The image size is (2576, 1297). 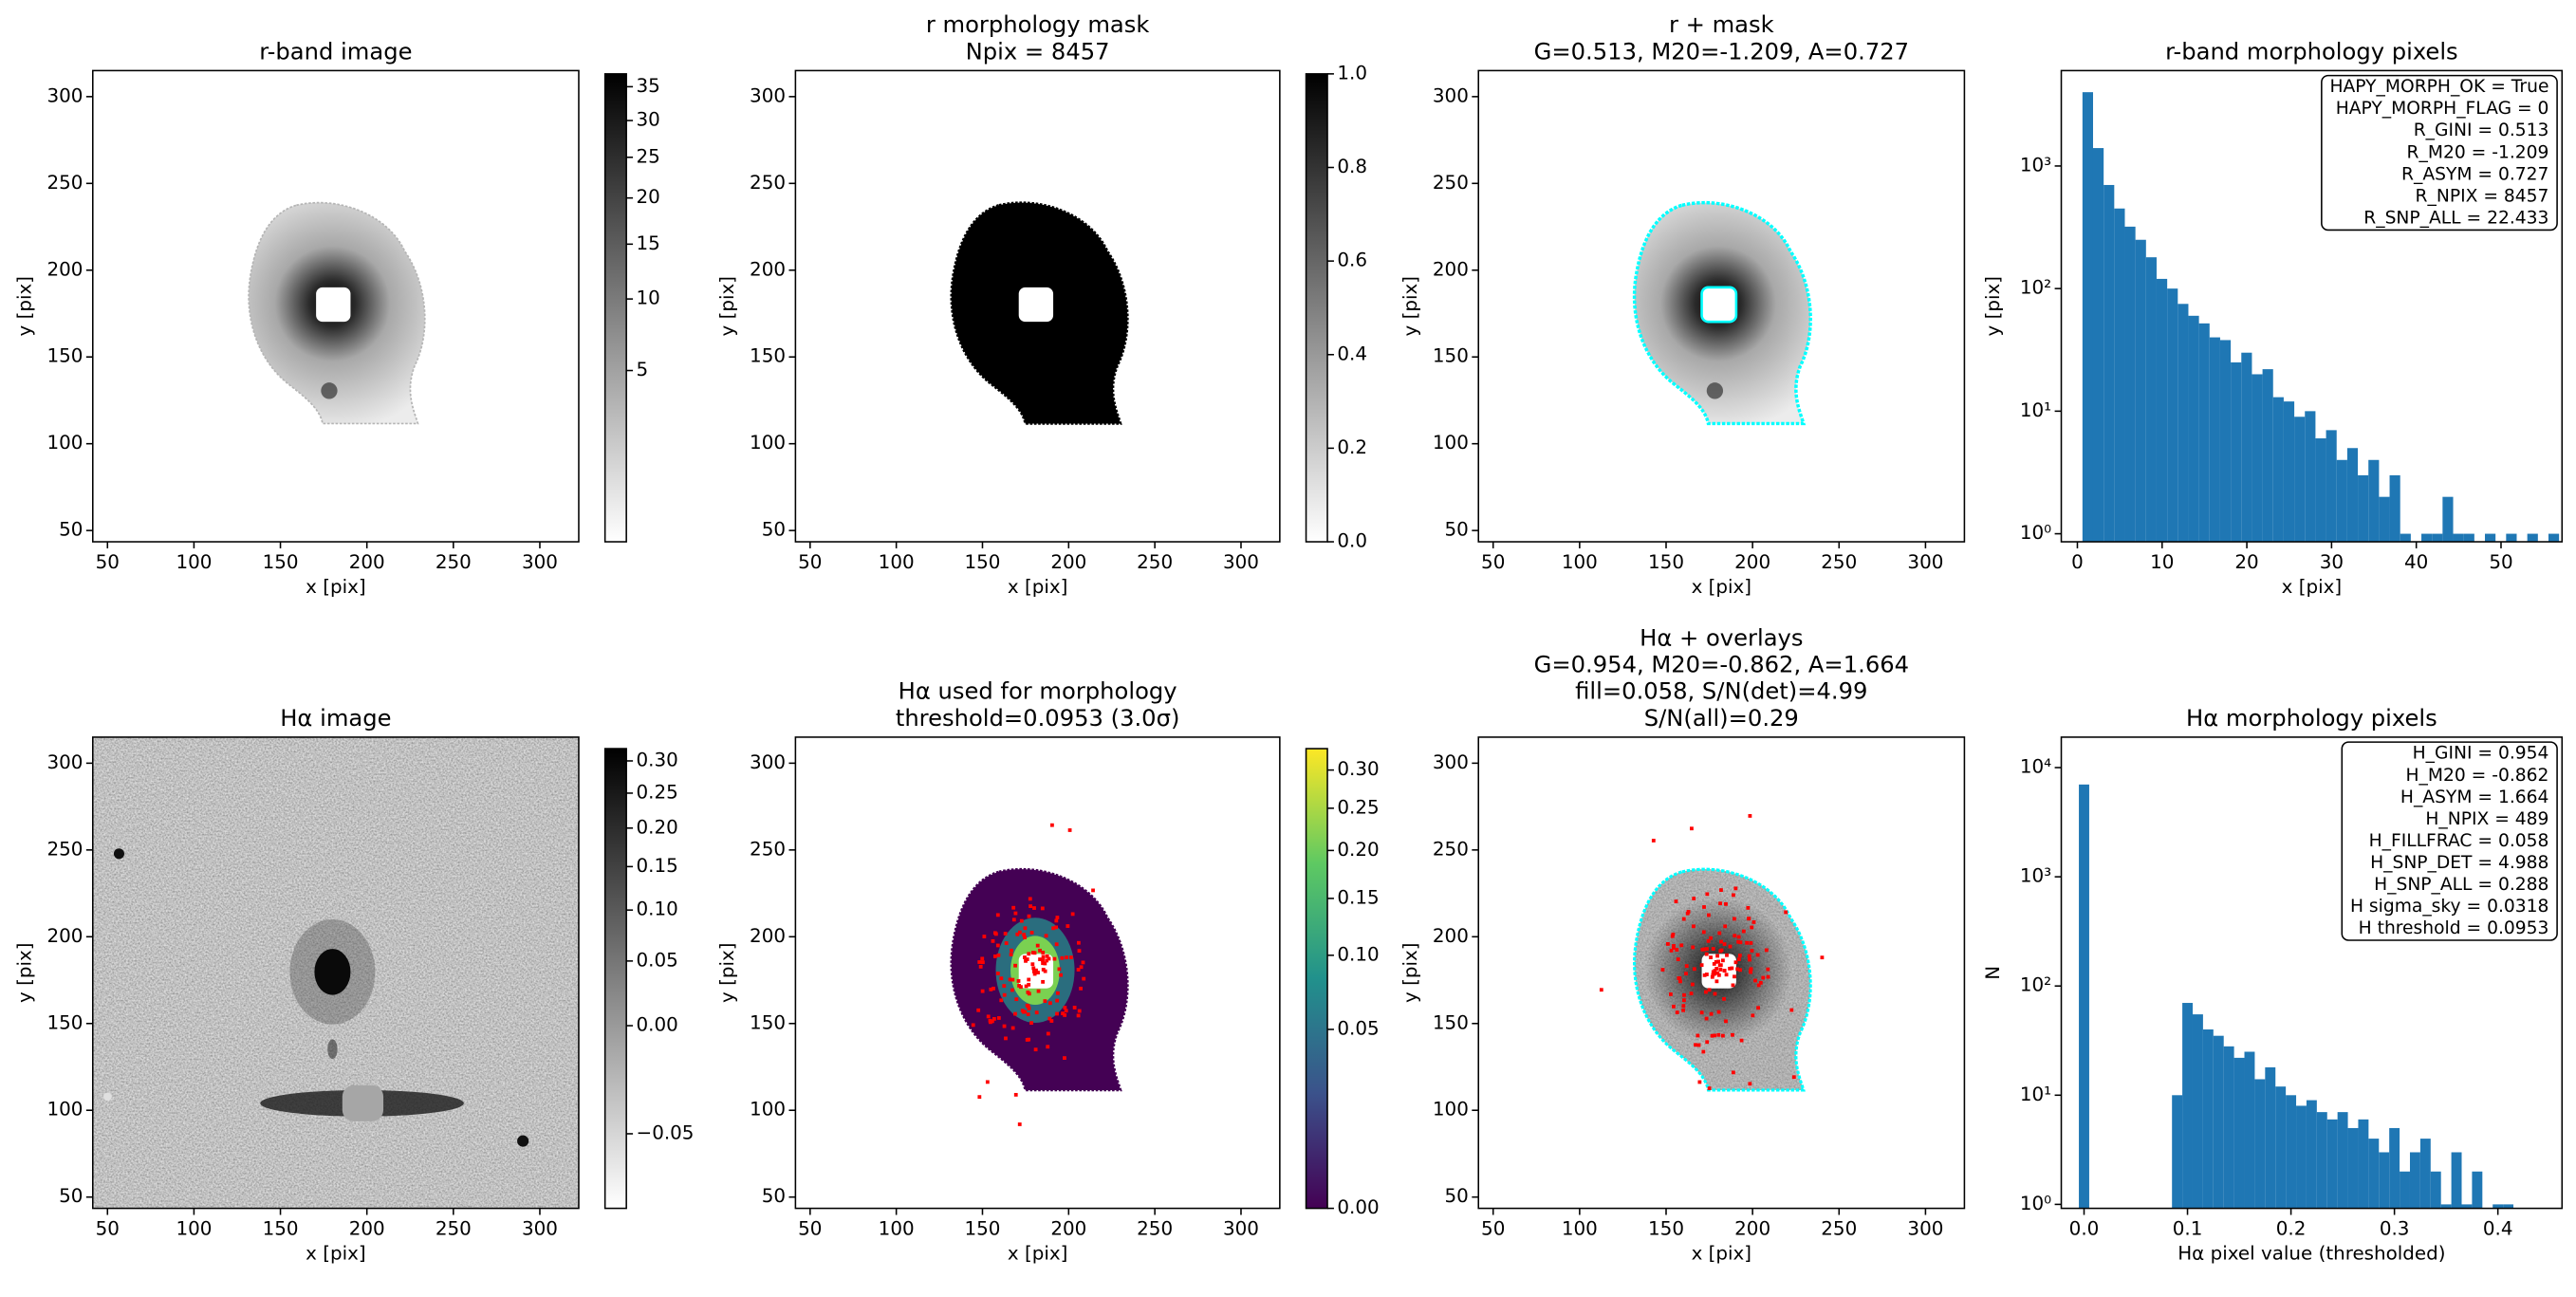 What do you see at coordinates (367, 562) in the screenshot?
I see `x-tick-label: 200` at bounding box center [367, 562].